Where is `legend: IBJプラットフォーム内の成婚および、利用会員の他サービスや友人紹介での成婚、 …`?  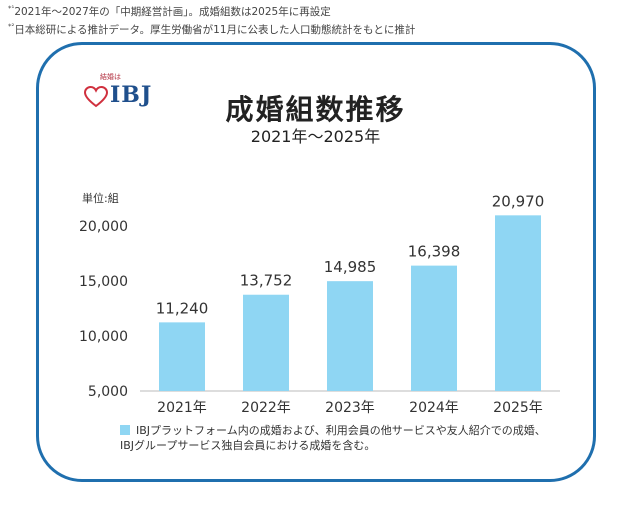 legend: IBJプラットフォーム内の成婚および、利用会員の他サービスや友人紹介での成婚、 … is located at coordinates (333, 438).